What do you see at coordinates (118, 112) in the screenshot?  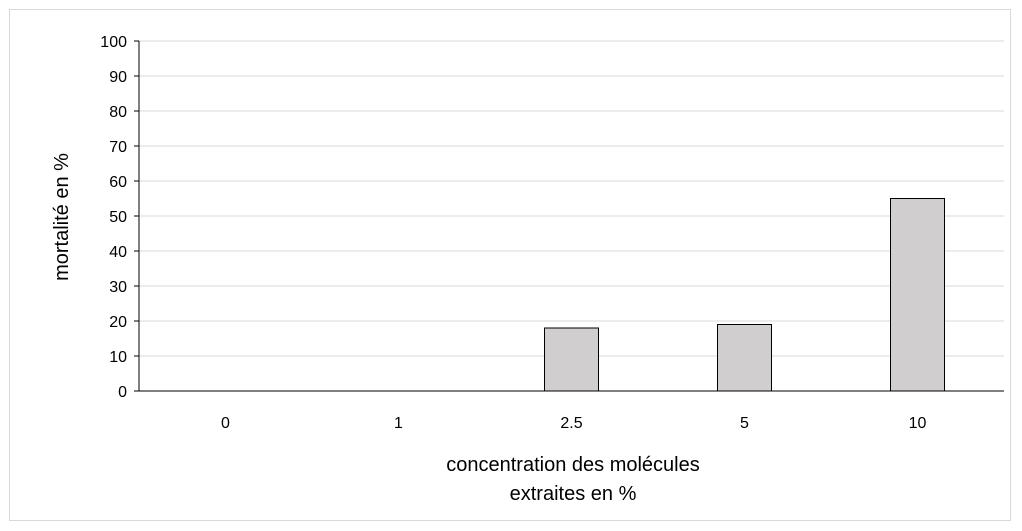 I see `y-tick-label-80: 80` at bounding box center [118, 112].